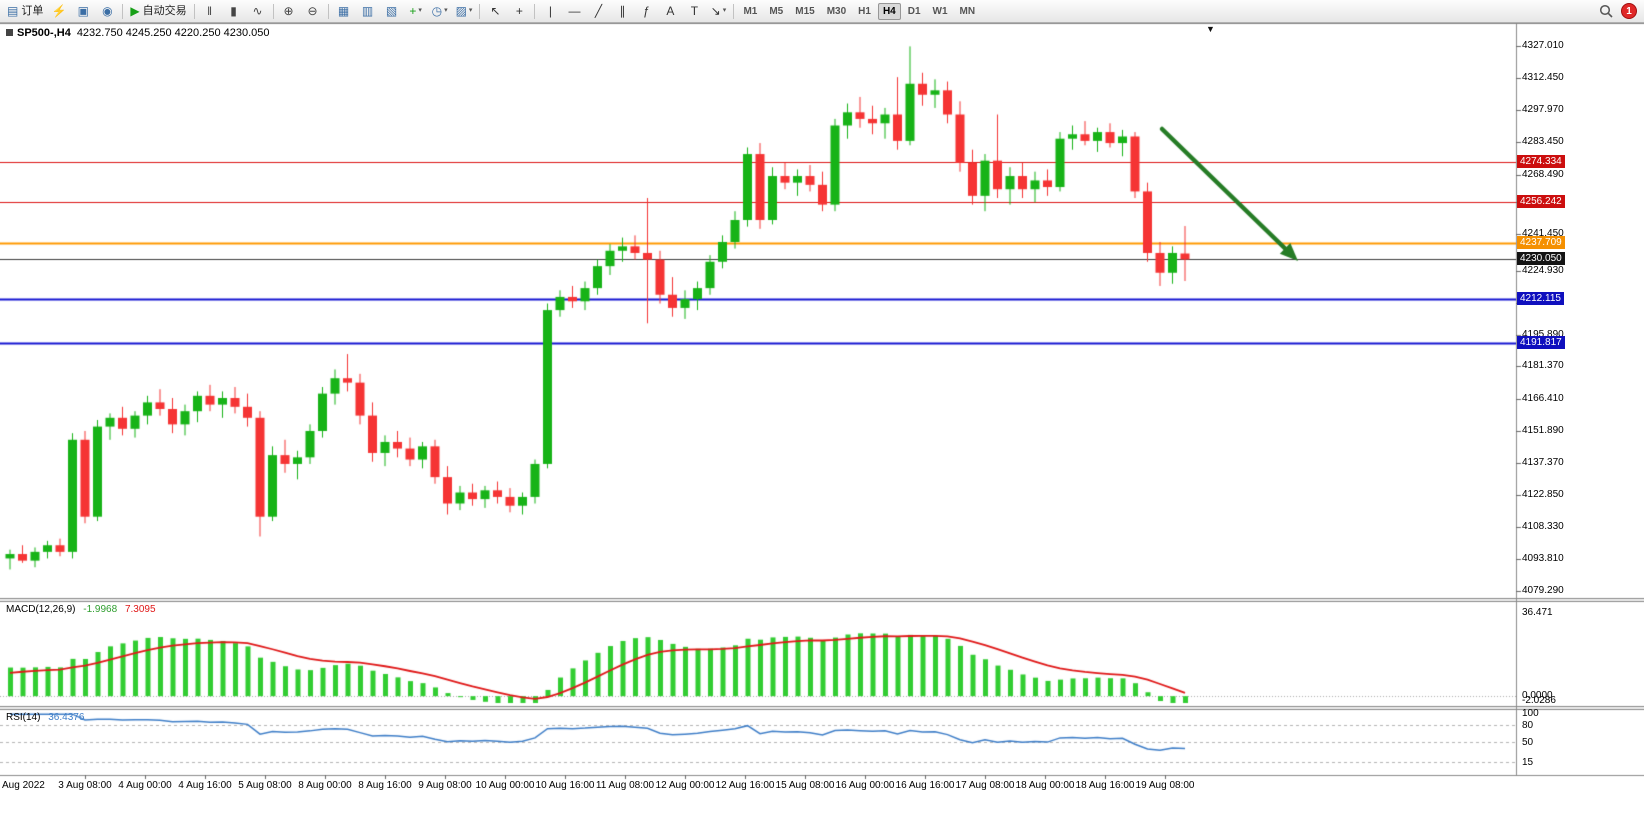 The height and width of the screenshot is (814, 1644). I want to click on new-order-button: ▤ 订单, so click(25, 11).